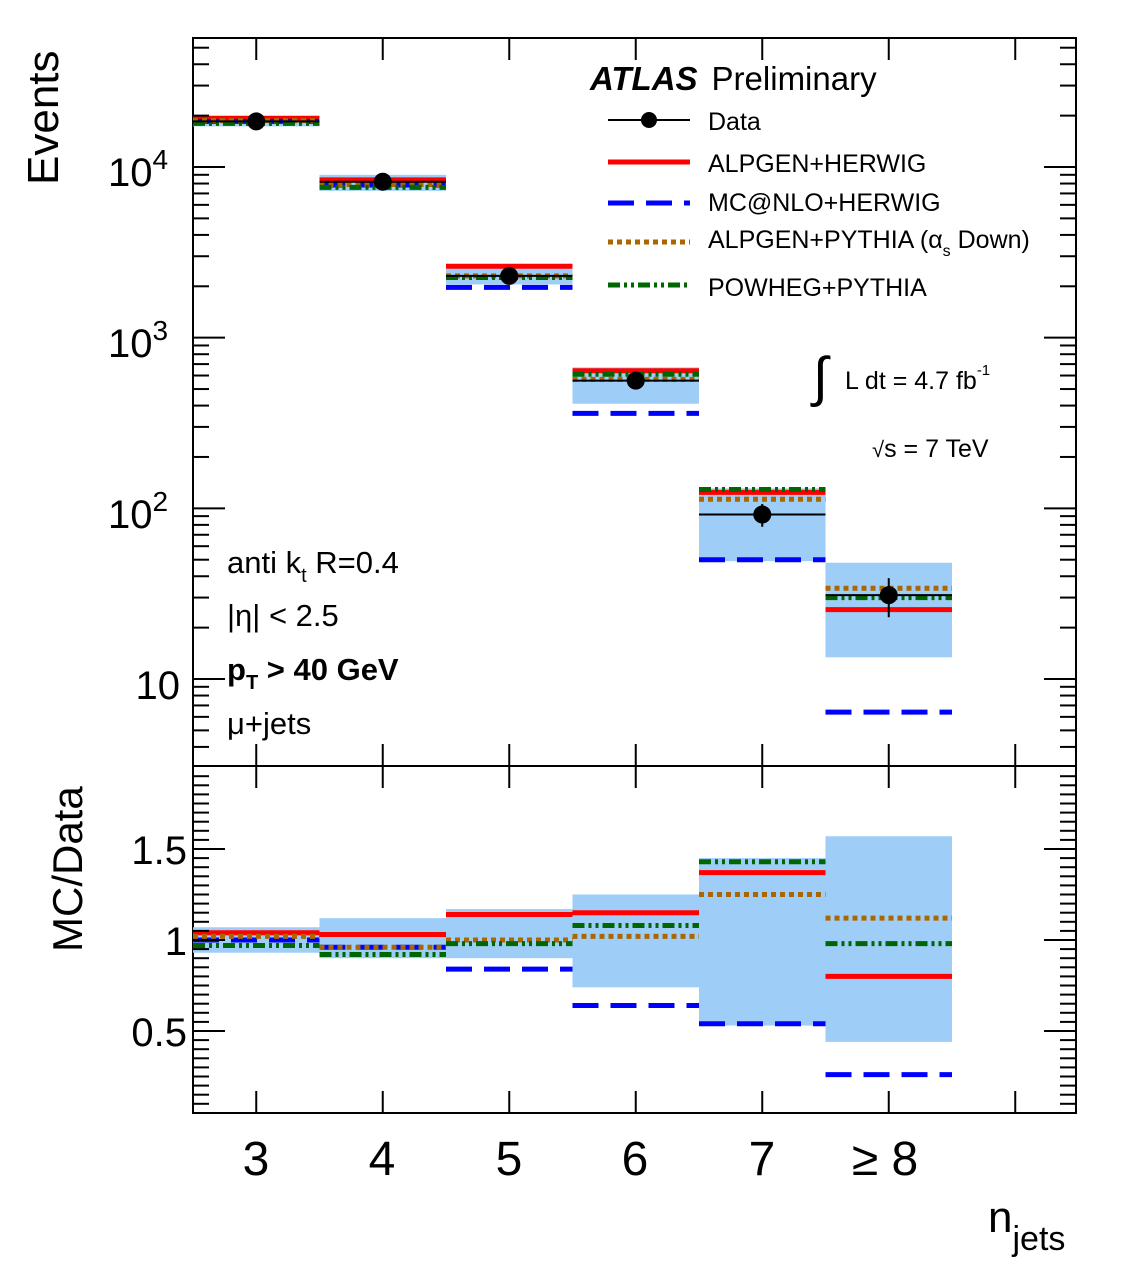 Image resolution: width=1134 pixels, height=1283 pixels. What do you see at coordinates (581, 1159) in the screenshot?
I see `x-tick-labels: 3 4 5 6 7 ≥ 8` at bounding box center [581, 1159].